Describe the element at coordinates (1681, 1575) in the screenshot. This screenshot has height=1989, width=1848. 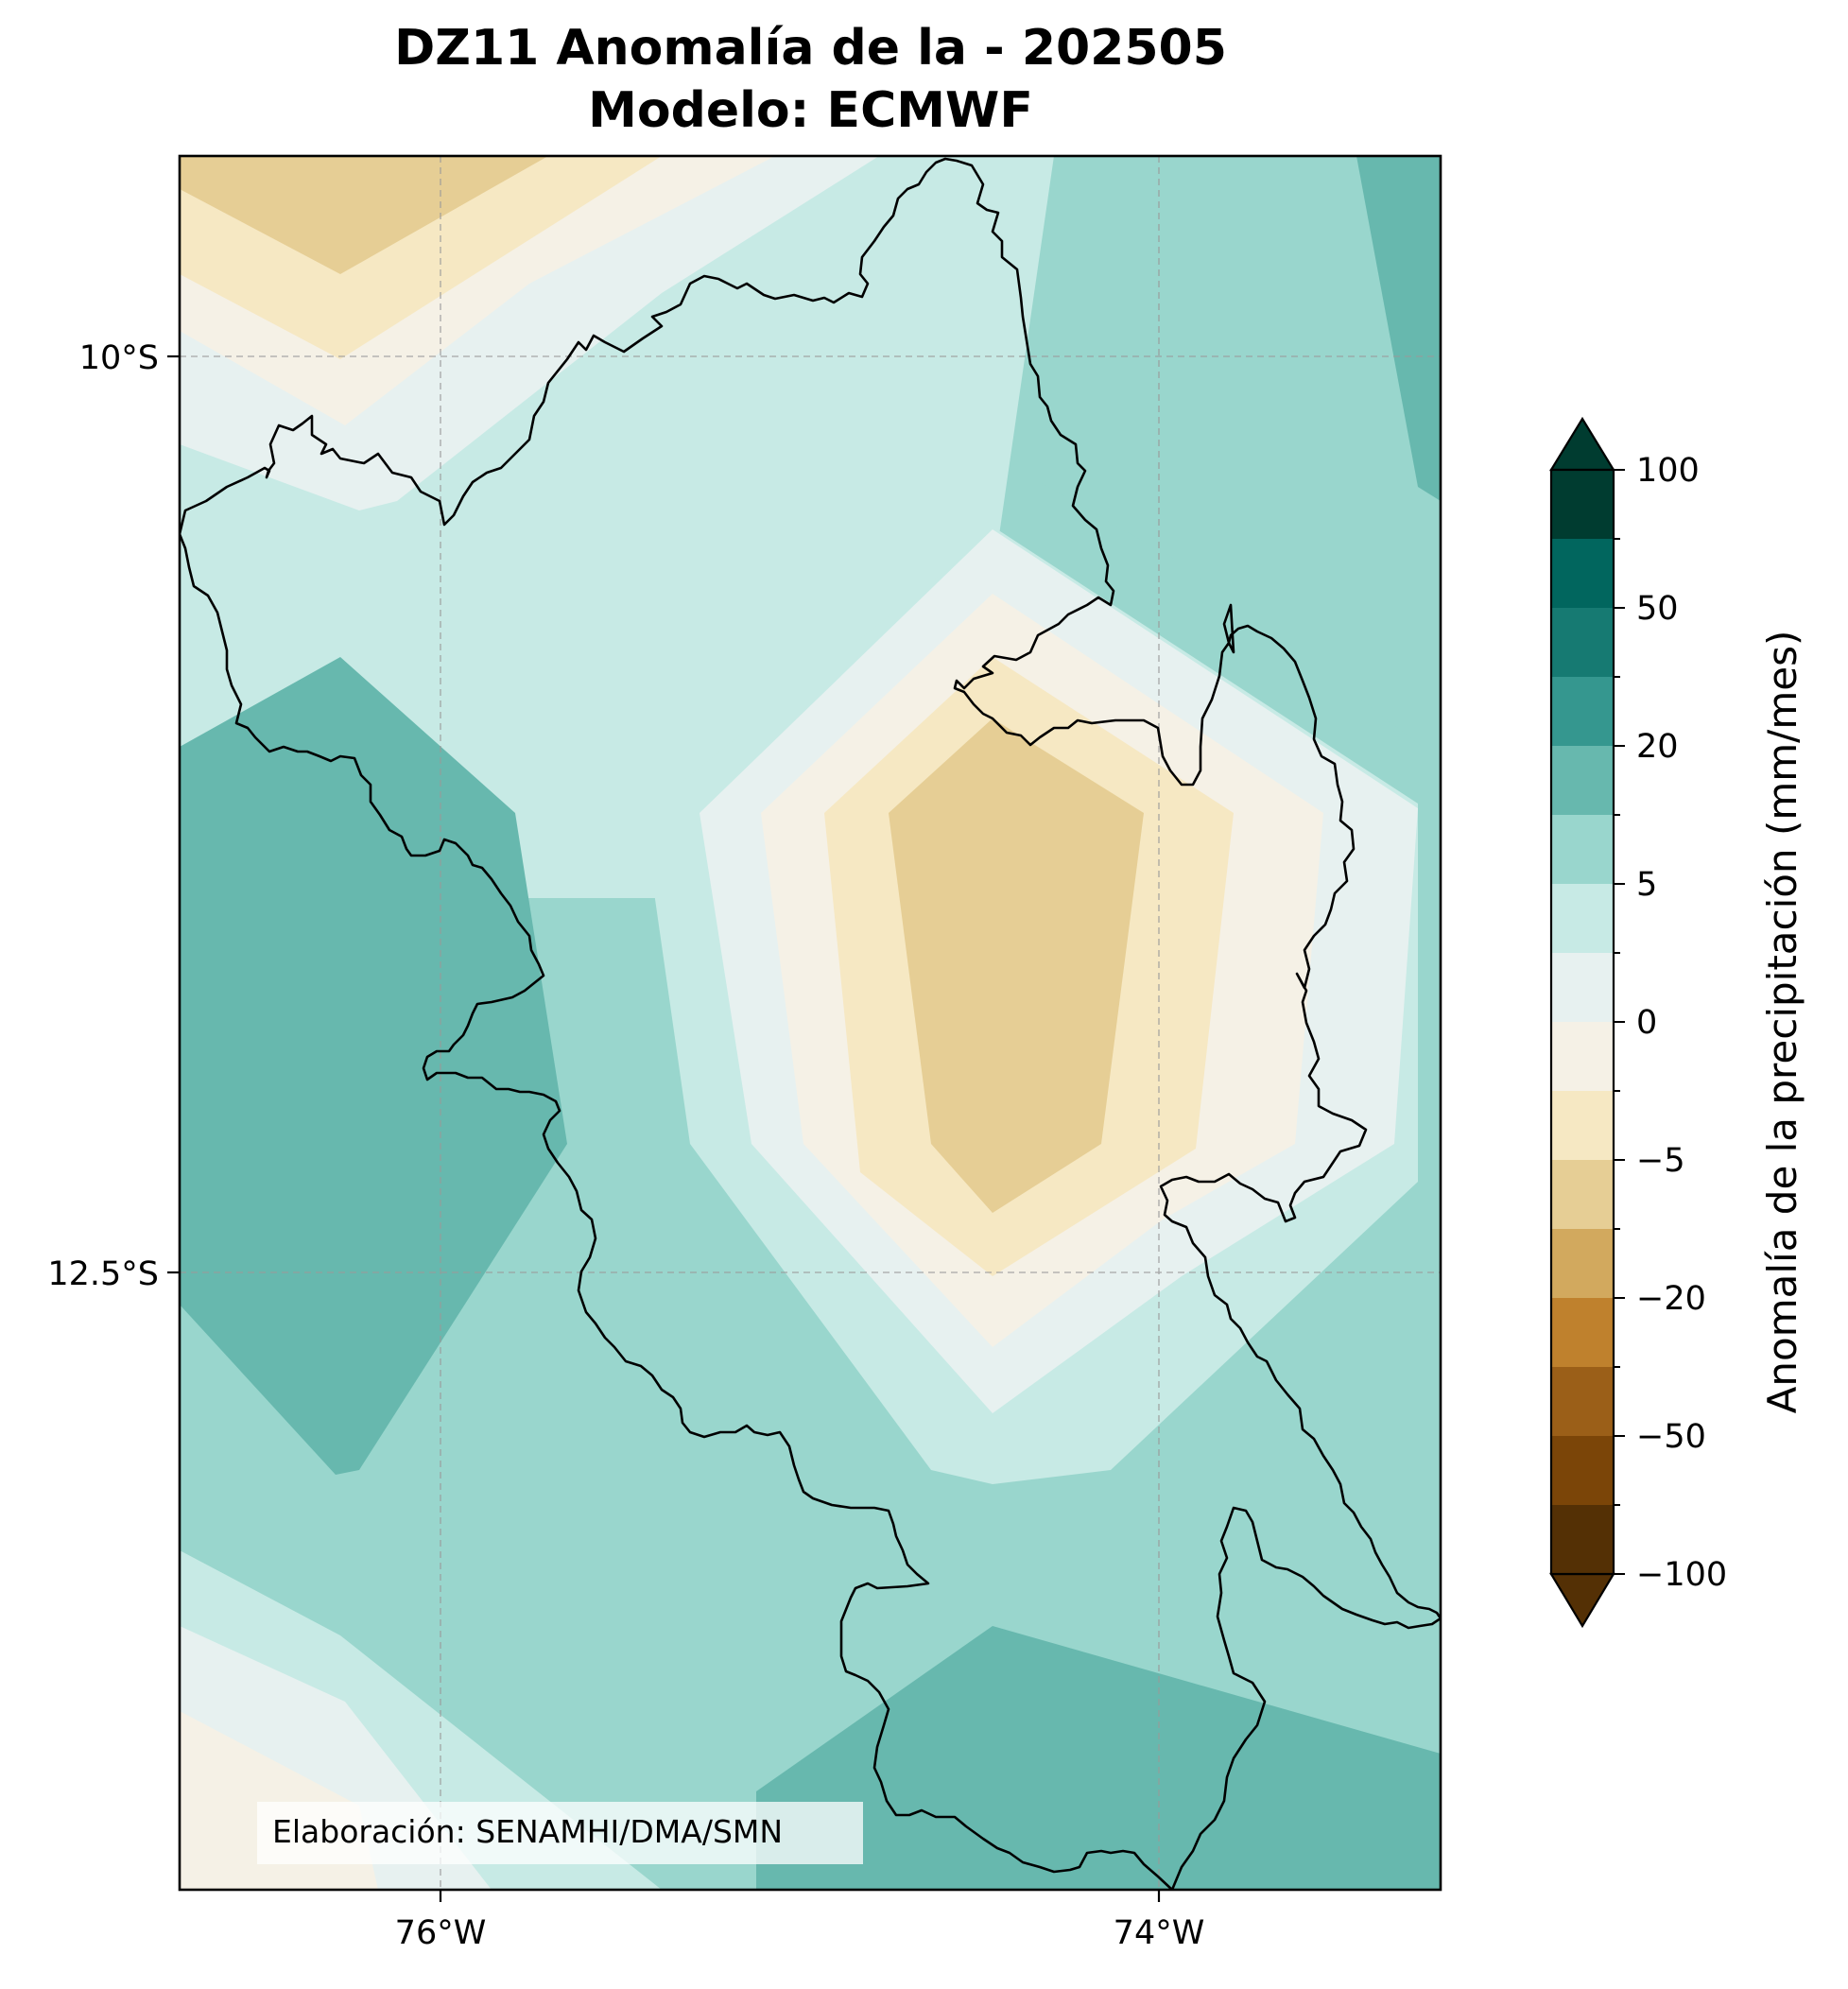
I see `colorbar-tick-label: −100` at that location.